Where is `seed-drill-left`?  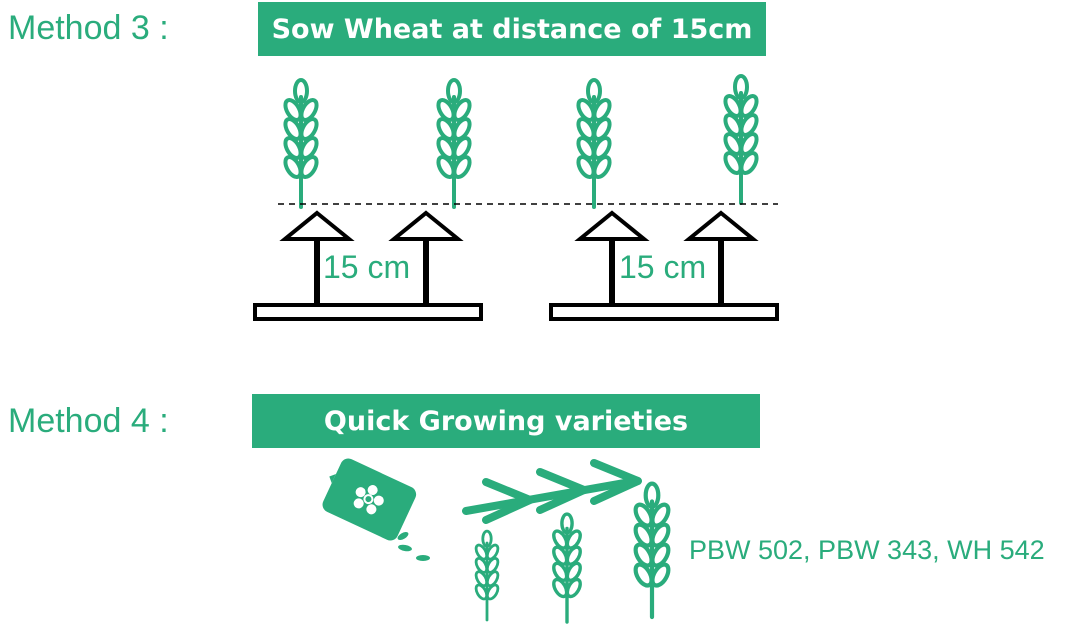 seed-drill-left is located at coordinates (368, 267).